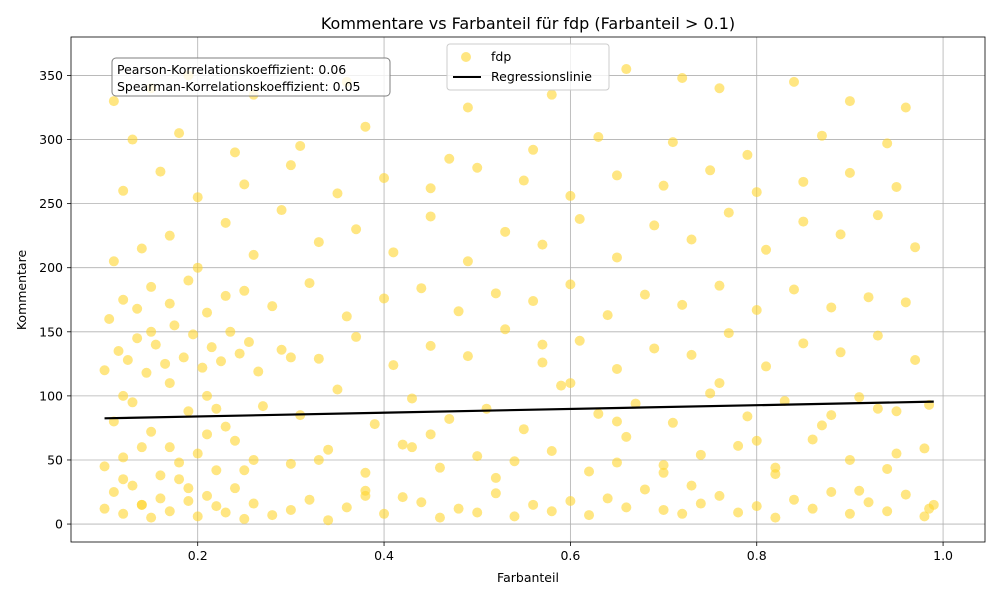 The image size is (1000, 600). What do you see at coordinates (51, 75) in the screenshot?
I see `y-tick-label: 350` at bounding box center [51, 75].